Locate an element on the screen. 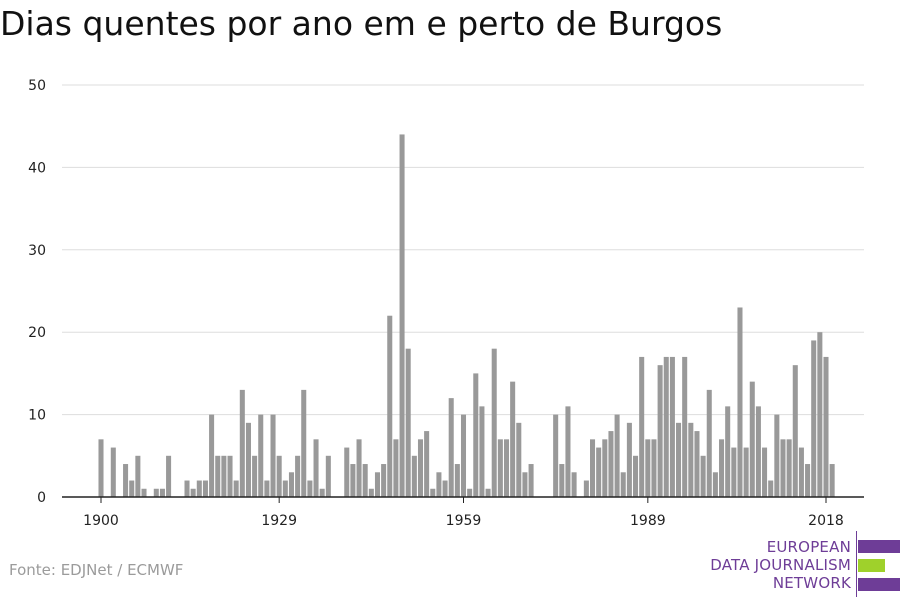 Image resolution: width=900 pixels, height=600 pixels. logo-bar-middle is located at coordinates (871, 565).